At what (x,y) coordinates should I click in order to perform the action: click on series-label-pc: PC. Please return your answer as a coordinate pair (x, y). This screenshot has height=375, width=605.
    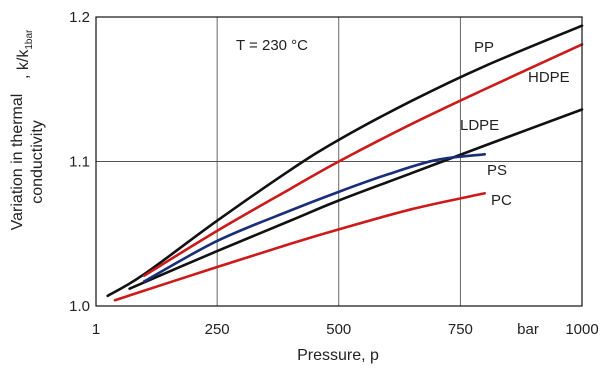
    Looking at the image, I should click on (501, 200).